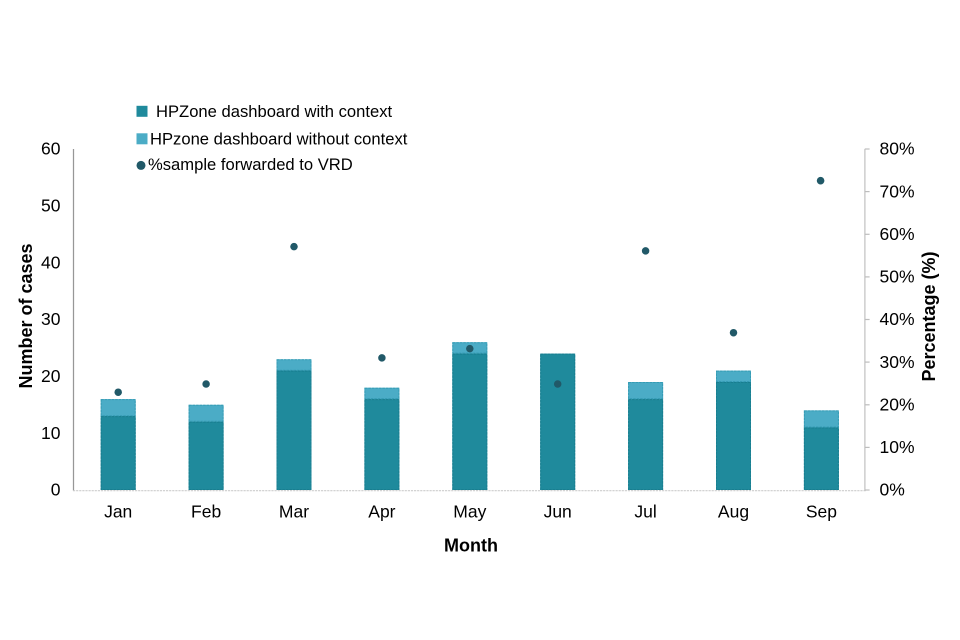 The image size is (960, 640). What do you see at coordinates (294, 512) in the screenshot?
I see `svg-text: Mar` at bounding box center [294, 512].